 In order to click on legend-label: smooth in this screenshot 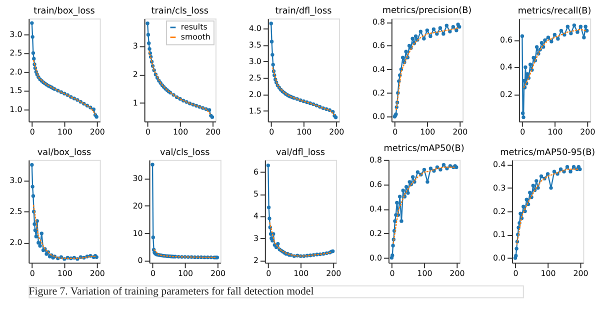, I will do `click(195, 37)`.